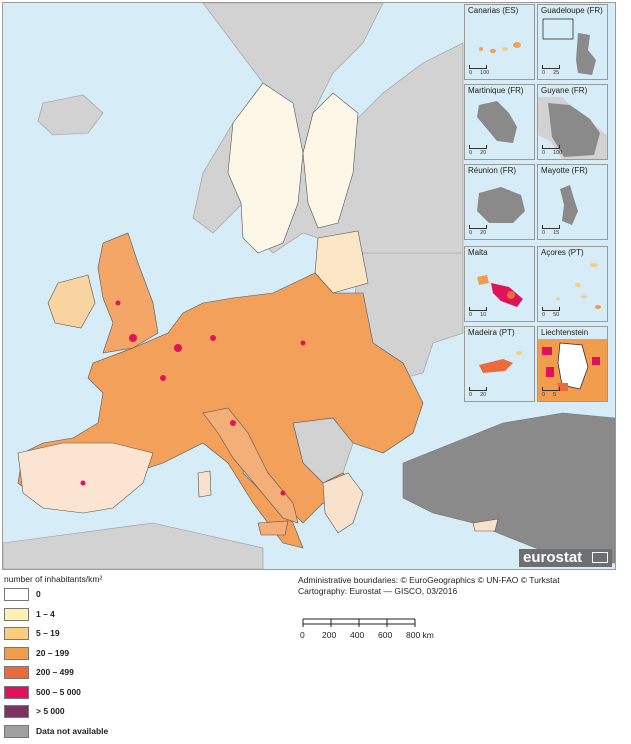 The image size is (631, 744). I want to click on eurostat-logo-text: eurostat, so click(552, 557).